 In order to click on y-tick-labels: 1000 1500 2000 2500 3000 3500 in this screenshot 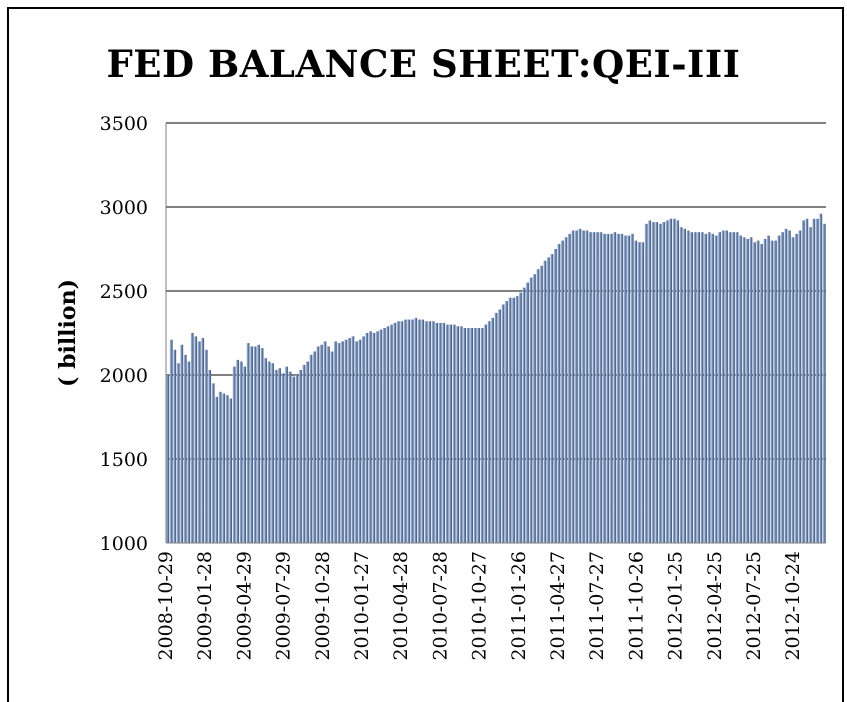, I will do `click(124, 334)`.